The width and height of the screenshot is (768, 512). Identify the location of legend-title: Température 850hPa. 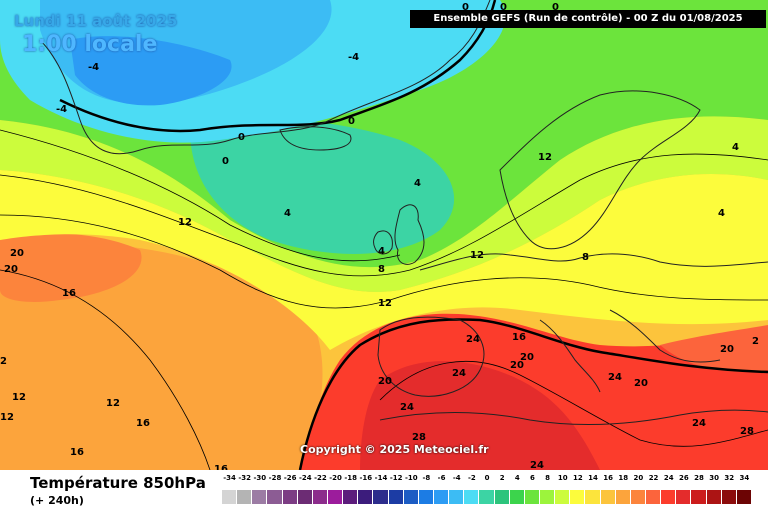
(118, 483).